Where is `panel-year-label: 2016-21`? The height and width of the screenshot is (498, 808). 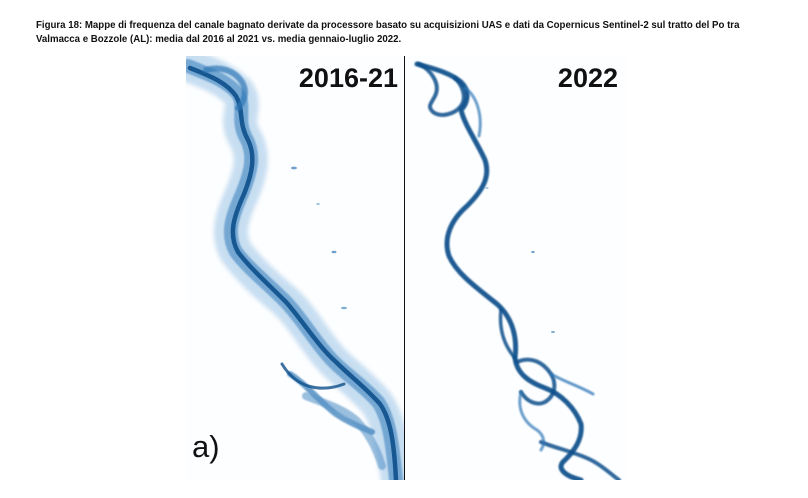 panel-year-label: 2016-21 is located at coordinates (348, 78).